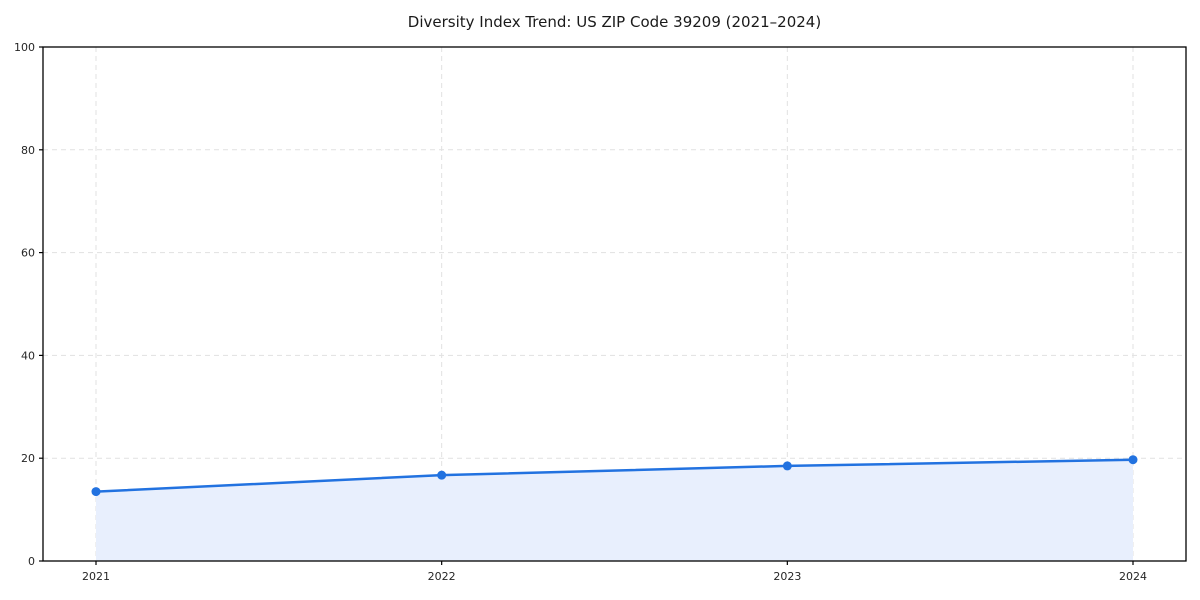 This screenshot has width=1200, height=600. I want to click on y-tick-label: 80, so click(28, 150).